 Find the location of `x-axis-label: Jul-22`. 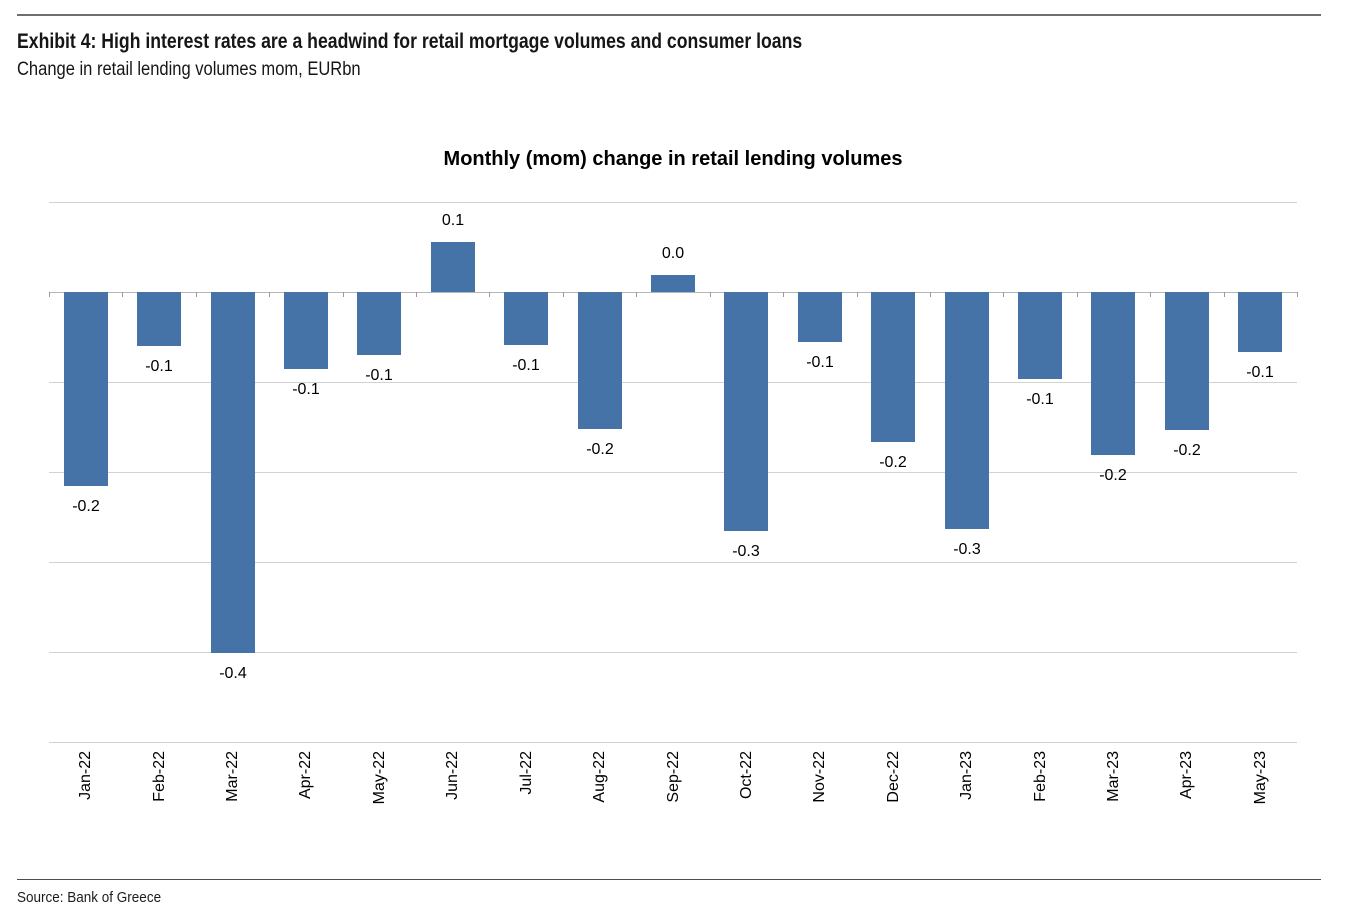

x-axis-label: Jul-22 is located at coordinates (526, 773).